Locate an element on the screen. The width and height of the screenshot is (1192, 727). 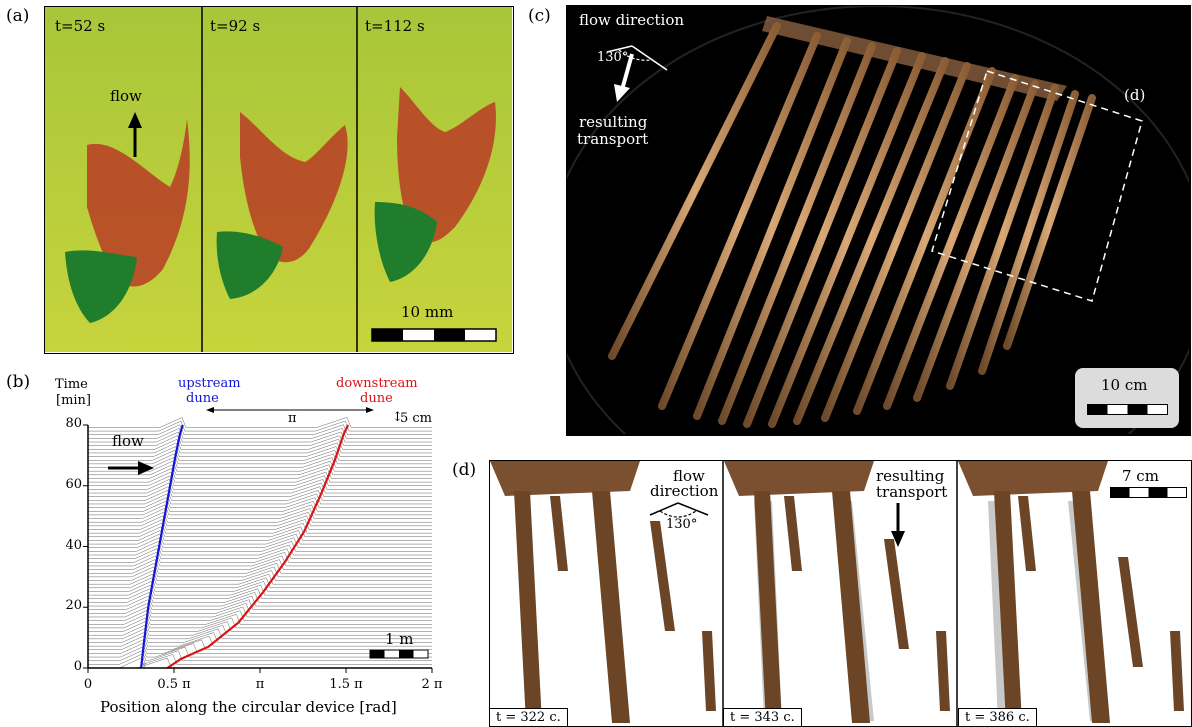
c-angle: 130° is located at coordinates (613, 57).